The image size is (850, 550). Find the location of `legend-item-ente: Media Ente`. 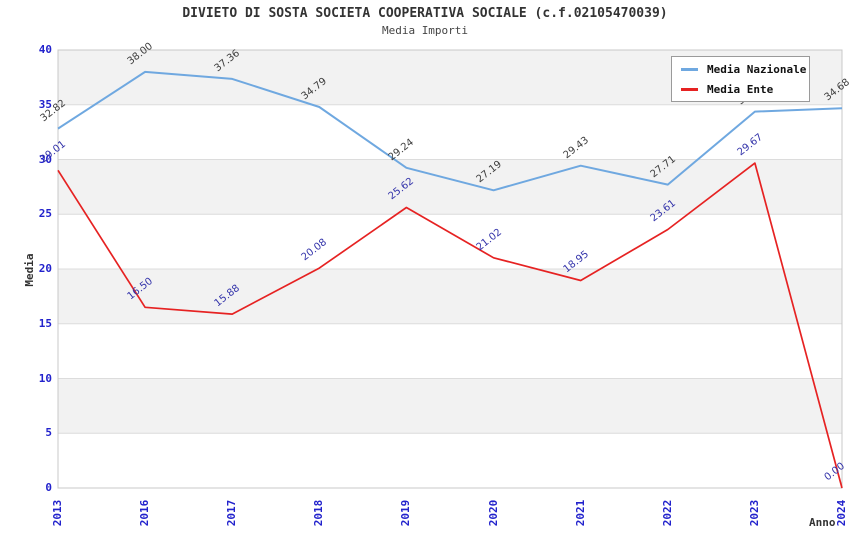

legend-item-ente: Media Ente is located at coordinates (745, 89).